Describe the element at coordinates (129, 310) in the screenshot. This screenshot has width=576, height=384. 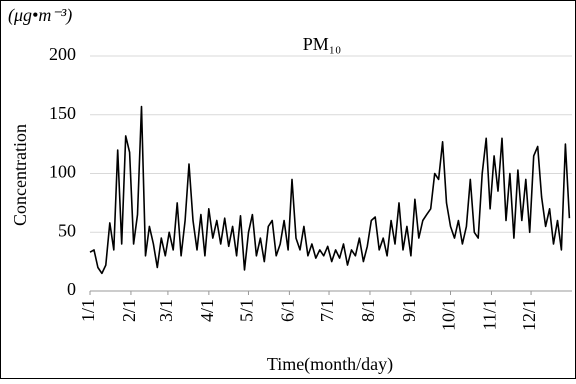
I see `x-tick-label: 2/1` at that location.